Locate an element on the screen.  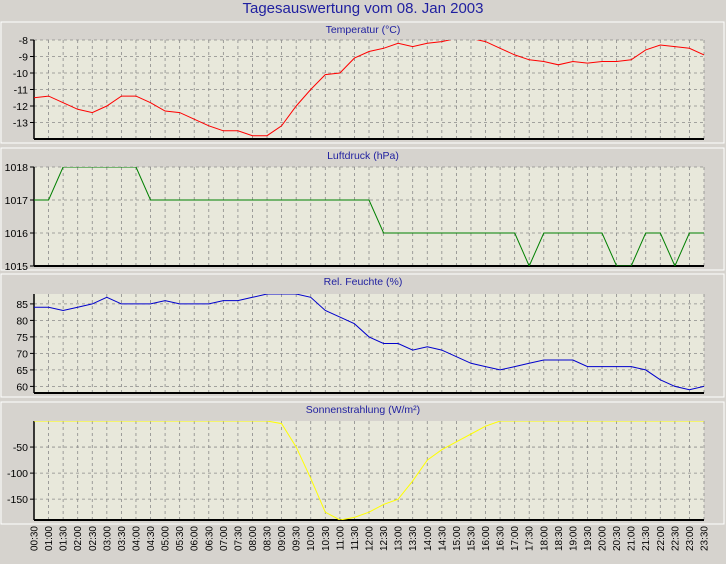
x-tick-label: 14:30 is located at coordinates (442, 538).